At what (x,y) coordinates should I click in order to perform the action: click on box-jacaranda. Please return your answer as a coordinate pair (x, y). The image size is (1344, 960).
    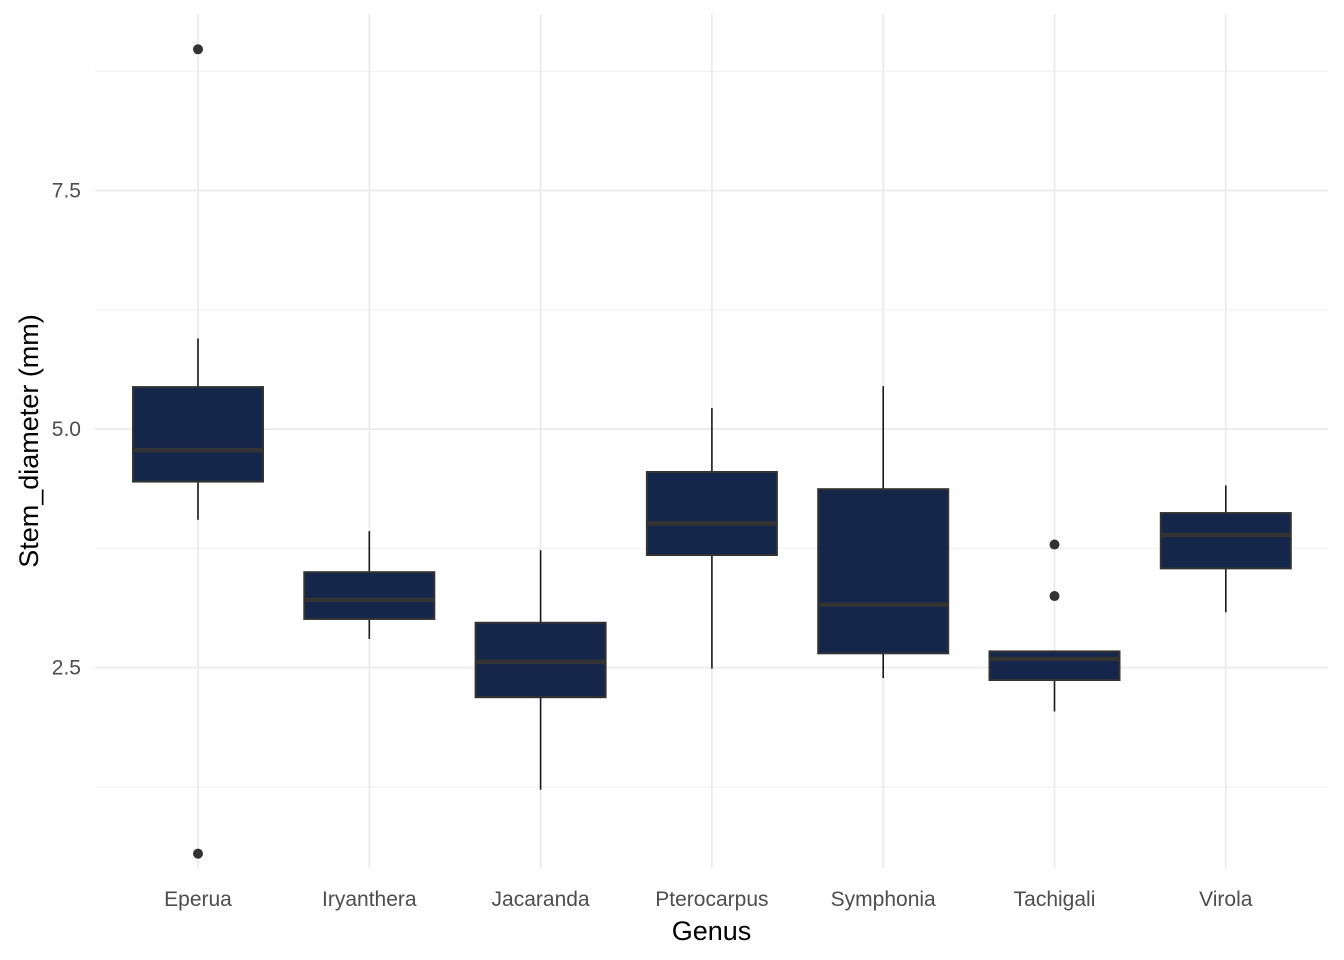
    Looking at the image, I should click on (540, 670).